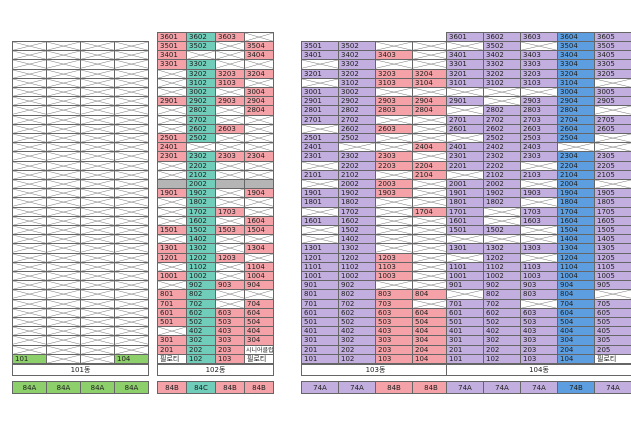 Image resolution: width=631 pixels, height=423 pixels. Describe the element at coordinates (172, 358) in the screenshot. I see `unit-cell: 필로티` at that location.